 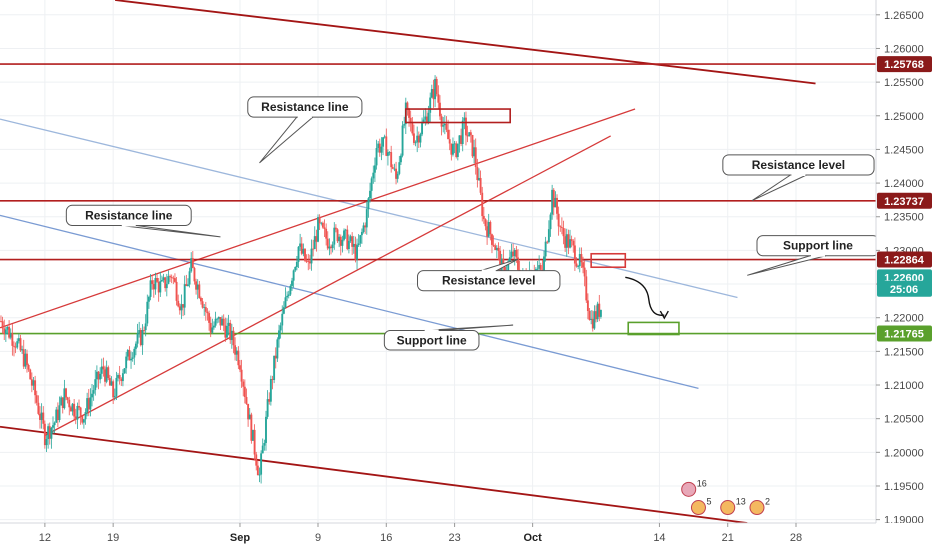 I want to click on event-marker: 13, so click(x=733, y=506).